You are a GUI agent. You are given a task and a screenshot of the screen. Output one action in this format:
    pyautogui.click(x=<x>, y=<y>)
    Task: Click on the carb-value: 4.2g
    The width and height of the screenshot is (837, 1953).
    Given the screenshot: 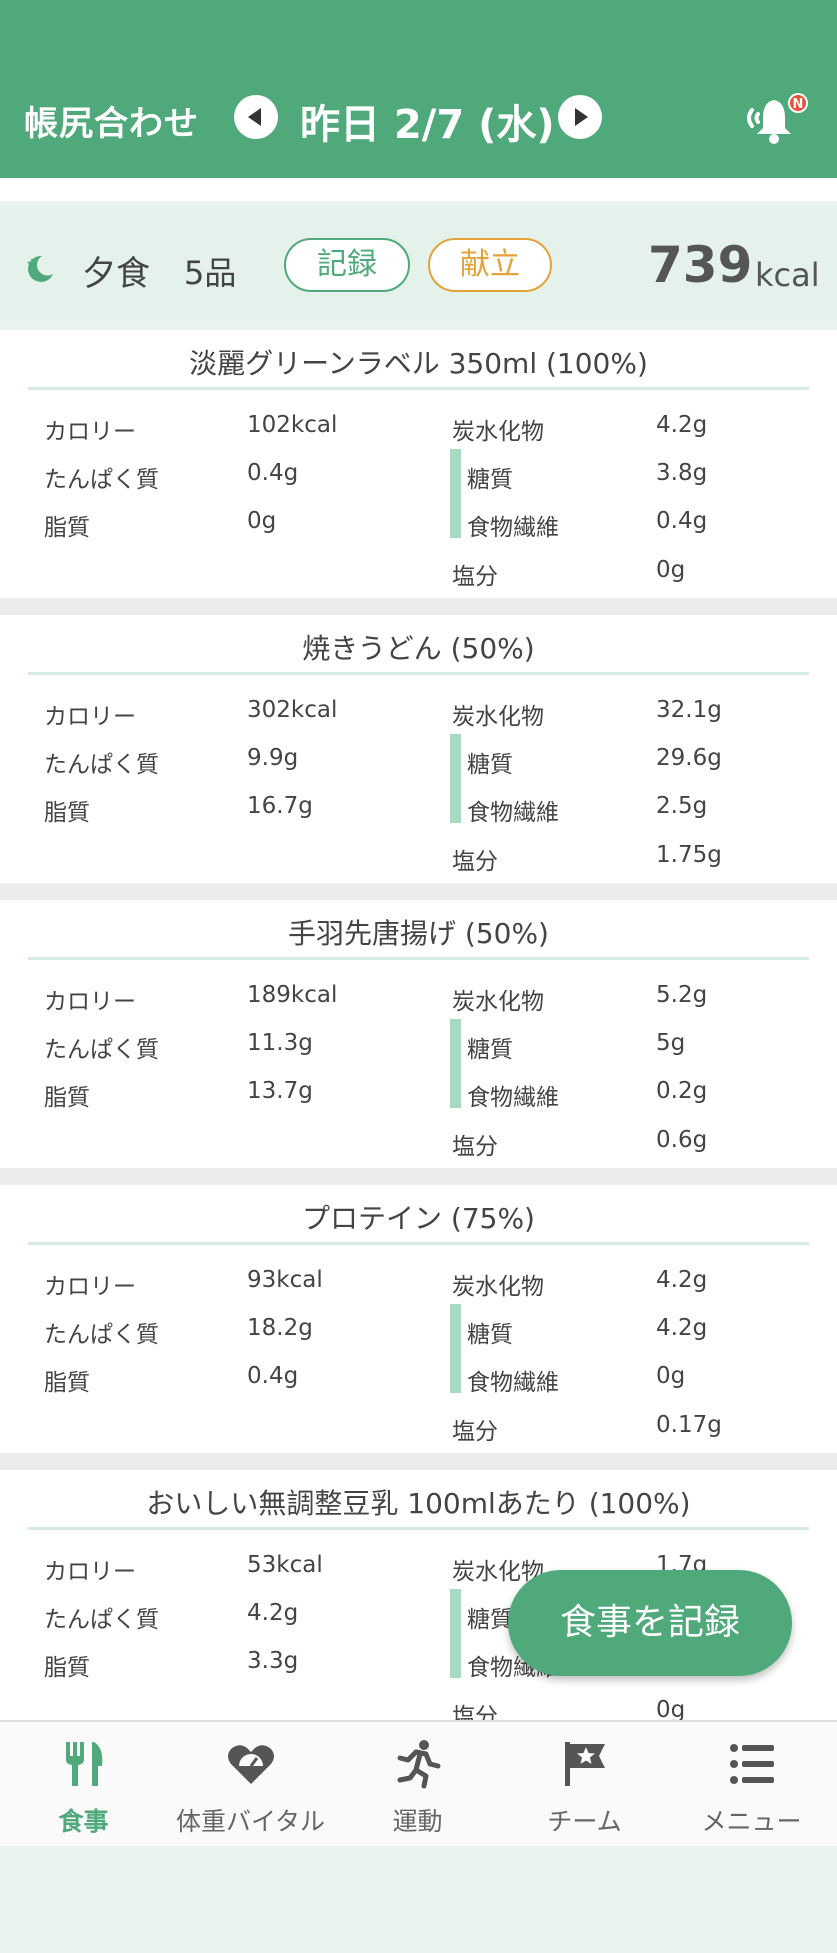 What is the action you would take?
    pyautogui.click(x=682, y=425)
    